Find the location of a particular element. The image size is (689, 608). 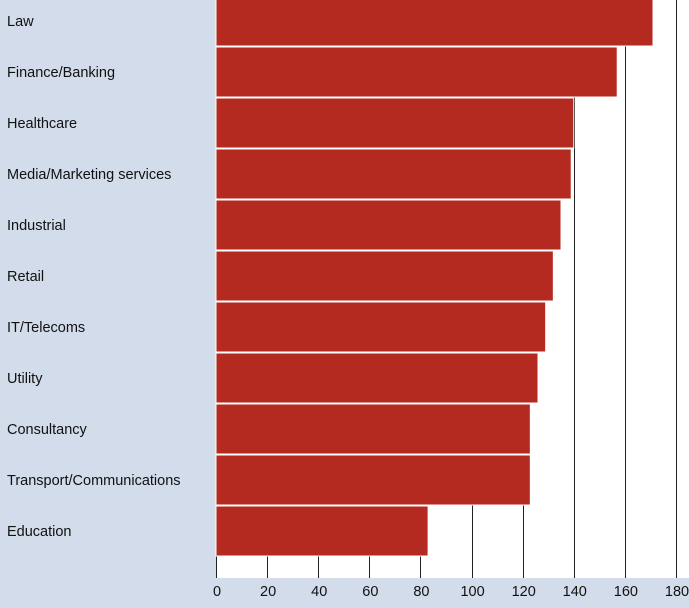

category-label-6: IT/Telecoms is located at coordinates (46, 328).